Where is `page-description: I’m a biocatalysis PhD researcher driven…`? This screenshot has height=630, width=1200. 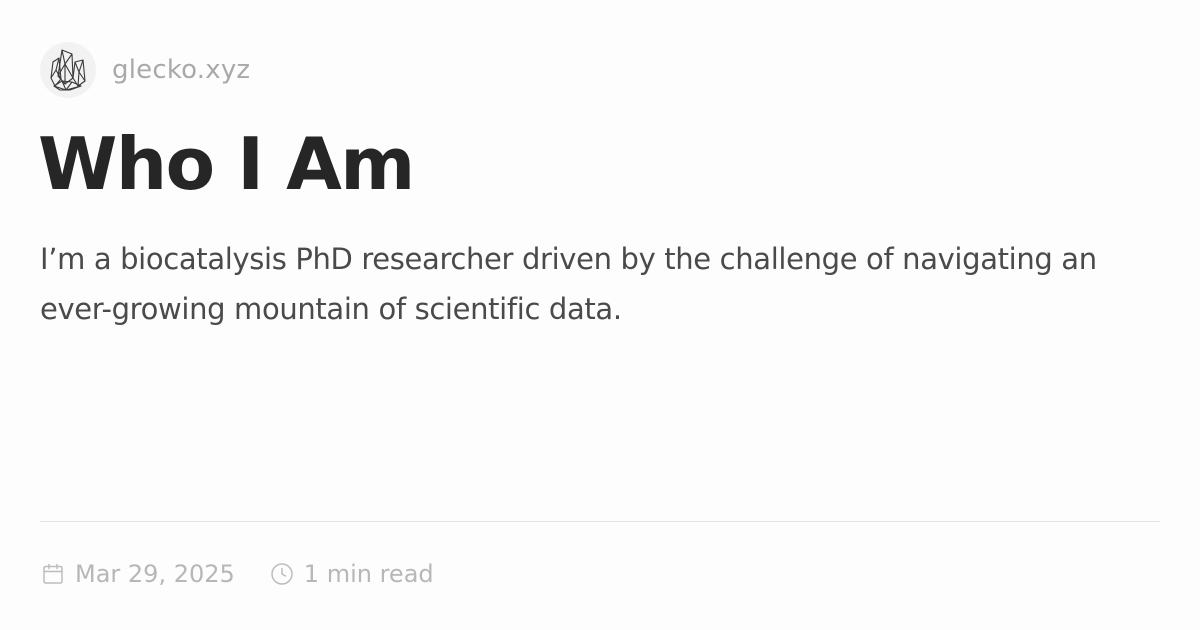
page-description: I’m a biocatalysis PhD researcher driven… is located at coordinates (568, 284).